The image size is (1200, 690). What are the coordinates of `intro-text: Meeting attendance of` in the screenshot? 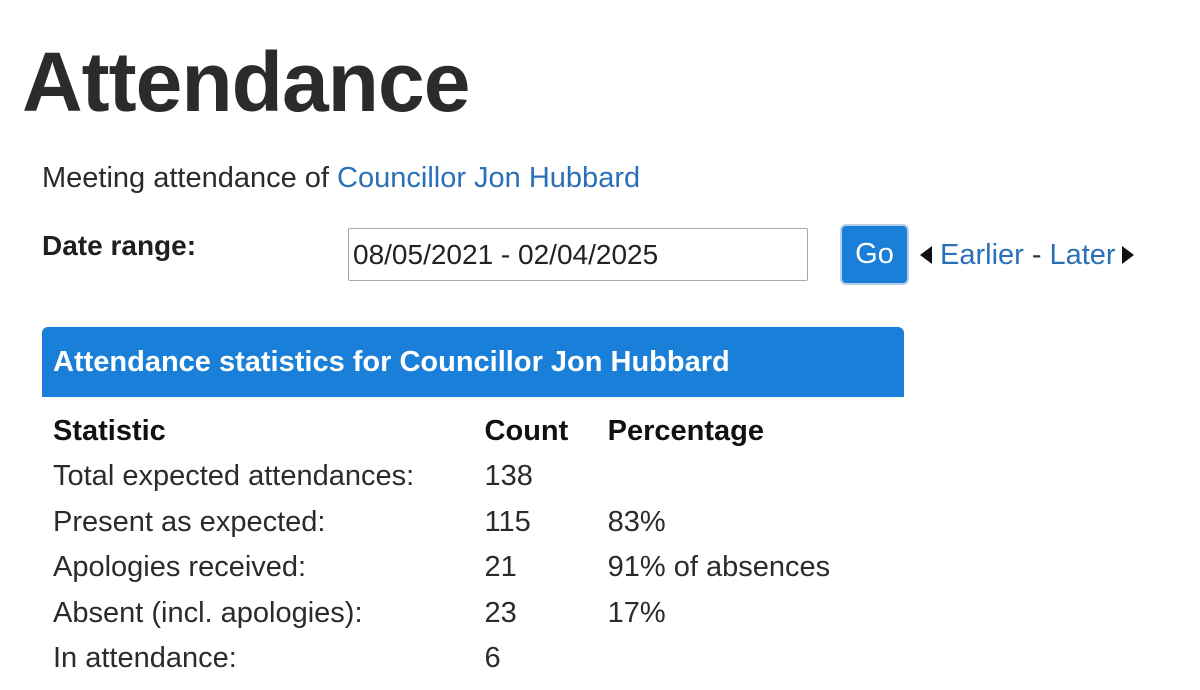 It's located at (190, 178).